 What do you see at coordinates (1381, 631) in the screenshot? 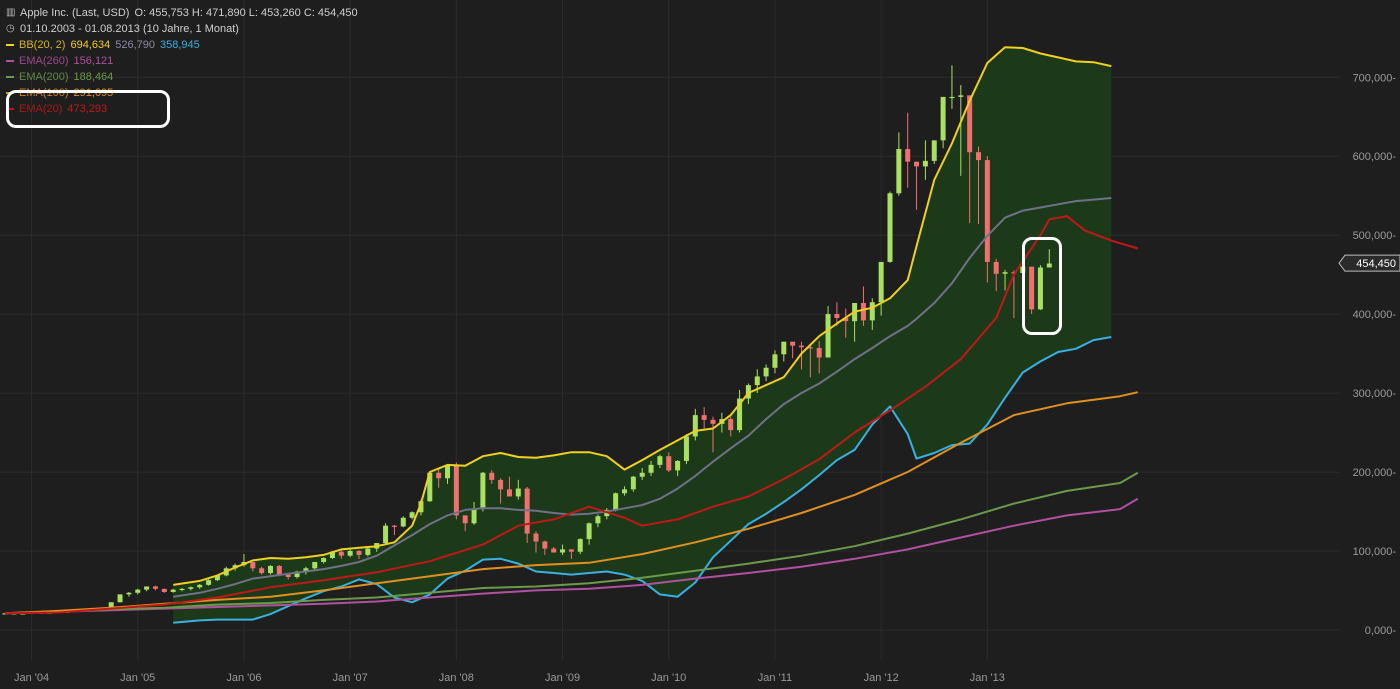
I see `y-tick-label: 0,000-` at bounding box center [1381, 631].